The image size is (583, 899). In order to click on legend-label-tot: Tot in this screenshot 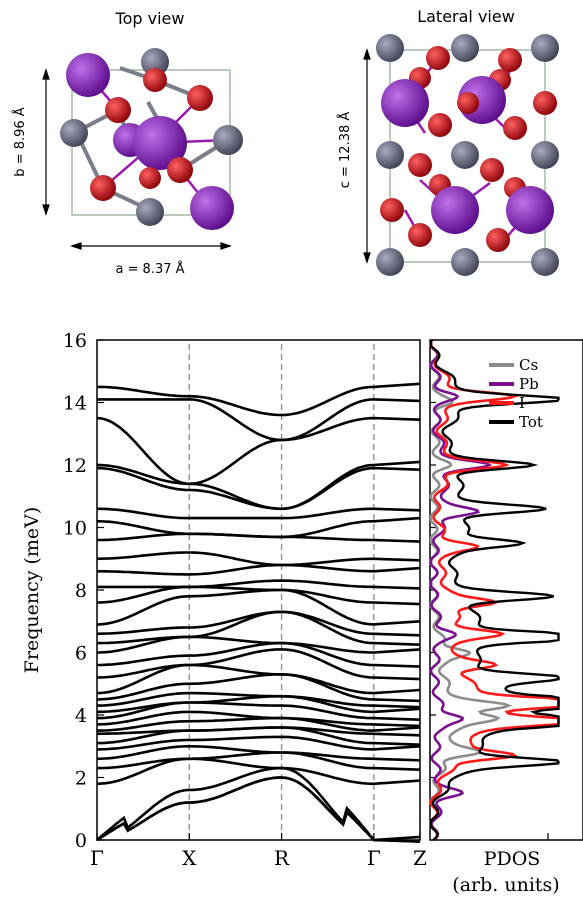, I will do `click(531, 422)`.